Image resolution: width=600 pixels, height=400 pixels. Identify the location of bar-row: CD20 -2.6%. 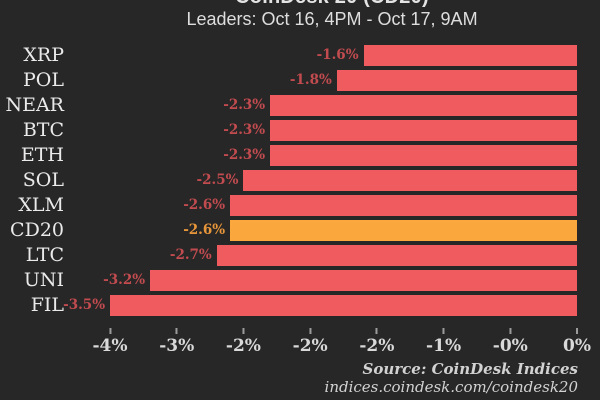
(300, 230).